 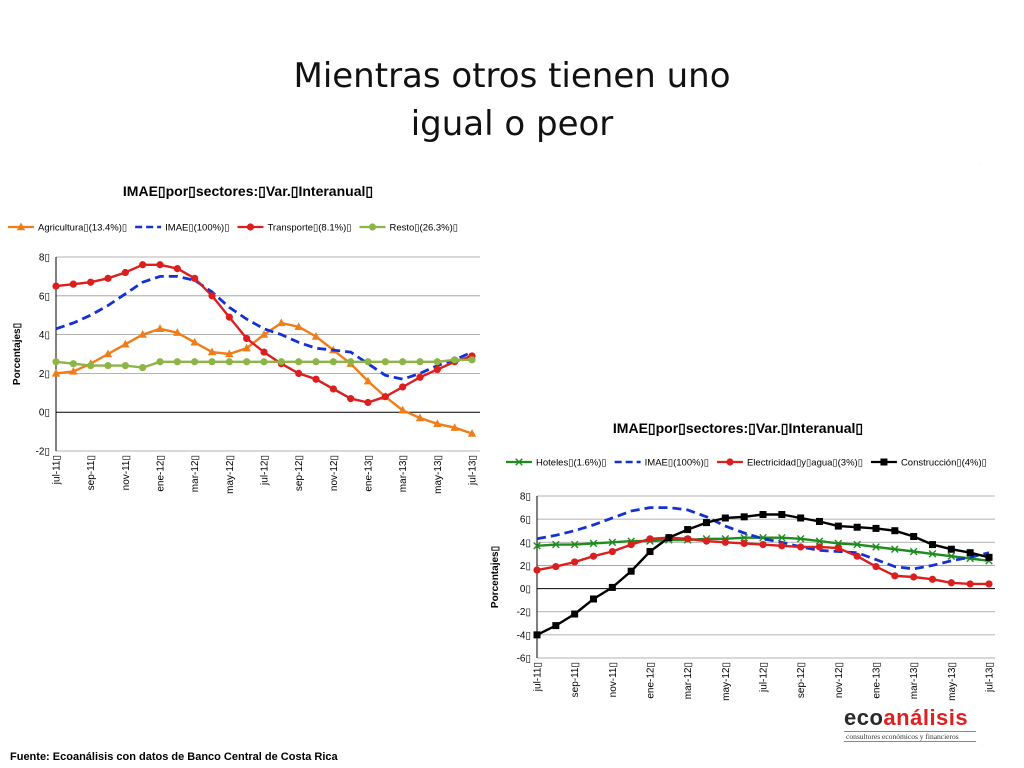 I want to click on chart-2-ytick-2: -2▯, so click(x=524, y=612).